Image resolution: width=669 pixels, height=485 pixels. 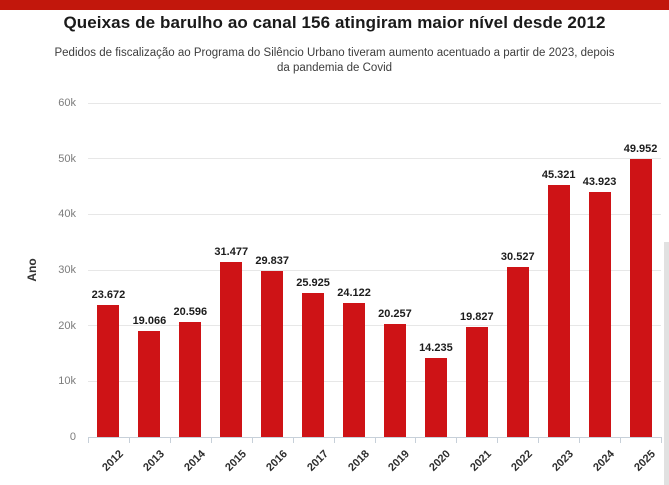 What do you see at coordinates (640, 148) in the screenshot?
I see `bar-value-label: 49.952` at bounding box center [640, 148].